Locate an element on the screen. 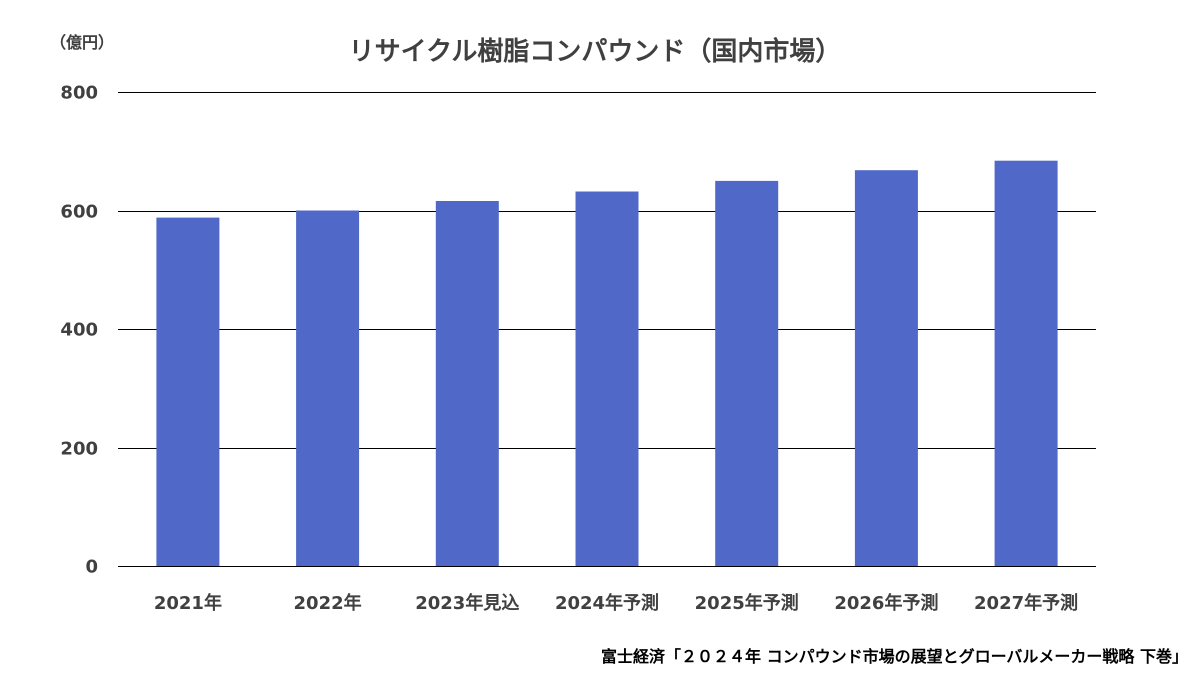  y-axis-unit-label: （億円） is located at coordinates (82, 42).